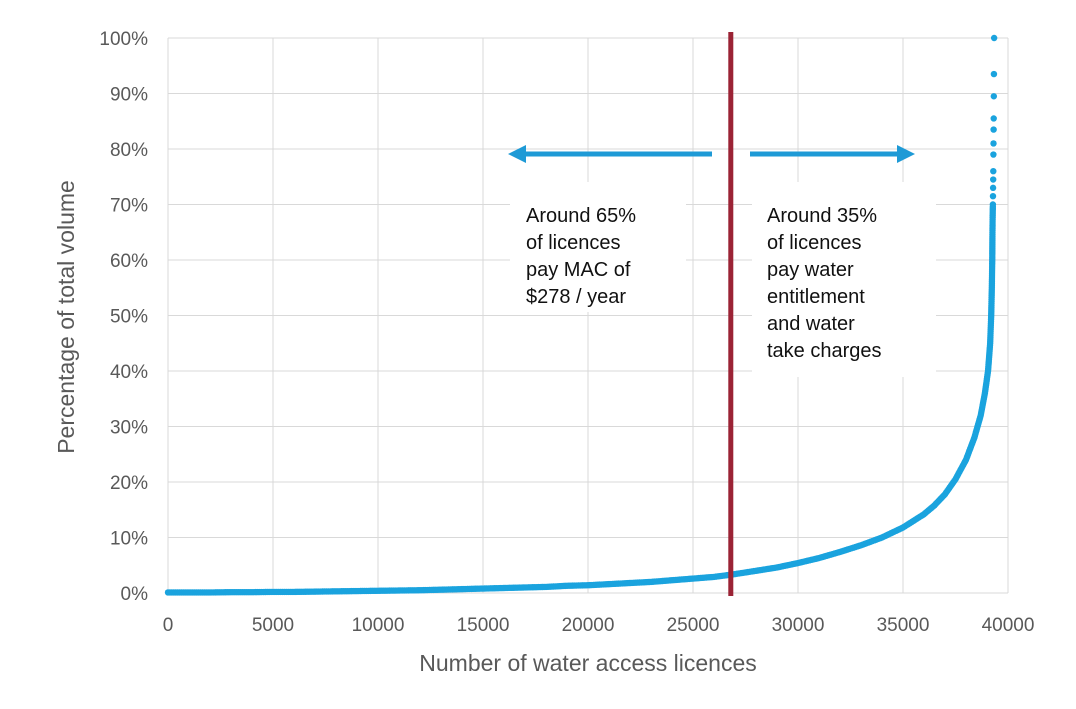 Image resolution: width=1076 pixels, height=709 pixels. What do you see at coordinates (129, 317) in the screenshot?
I see `y-tick-label: 50%` at bounding box center [129, 317].